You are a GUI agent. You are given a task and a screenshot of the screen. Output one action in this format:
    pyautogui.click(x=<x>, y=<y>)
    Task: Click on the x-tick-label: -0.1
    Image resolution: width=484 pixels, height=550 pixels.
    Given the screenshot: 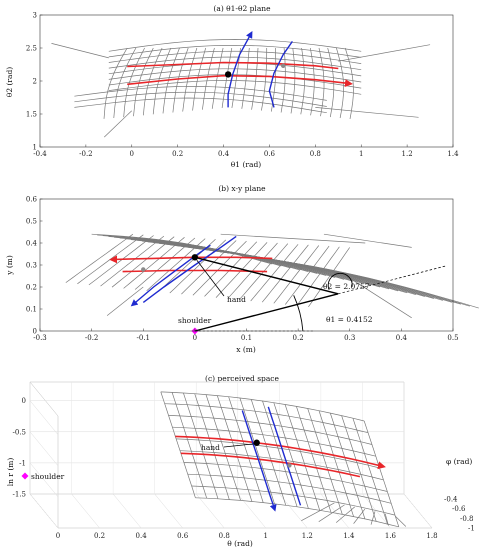 What is the action you would take?
    pyautogui.click(x=144, y=338)
    